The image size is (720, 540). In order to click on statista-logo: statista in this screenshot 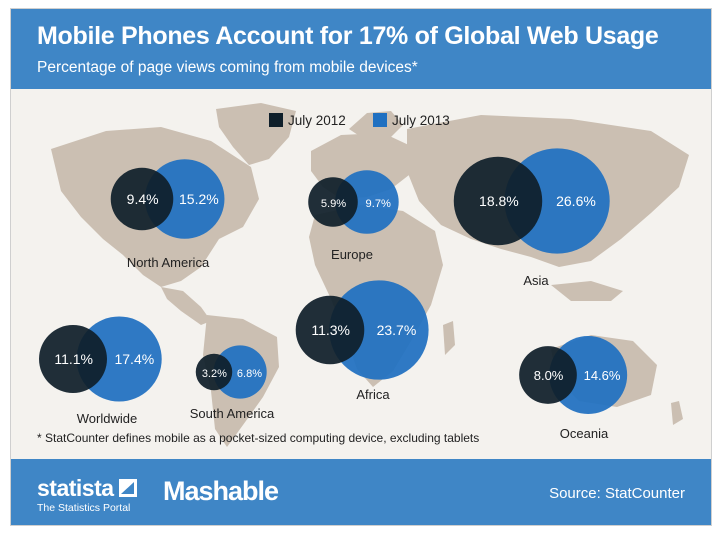, I will do `click(75, 488)`.